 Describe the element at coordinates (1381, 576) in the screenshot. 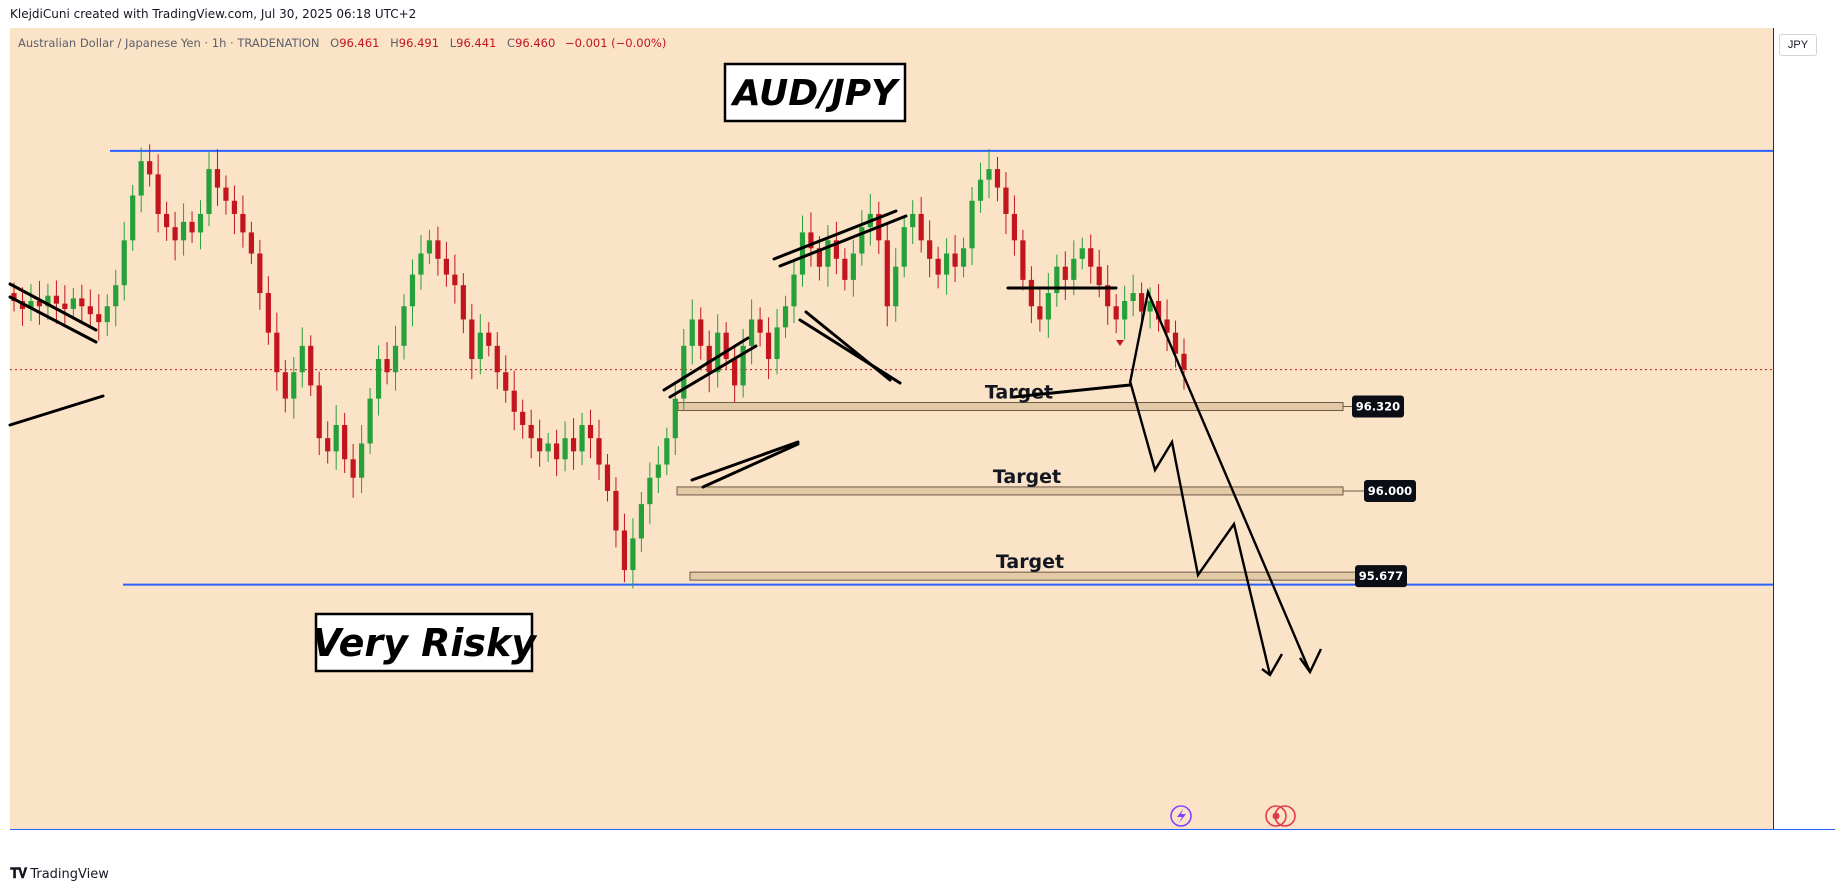

I see `target-price-label: 95.677` at that location.